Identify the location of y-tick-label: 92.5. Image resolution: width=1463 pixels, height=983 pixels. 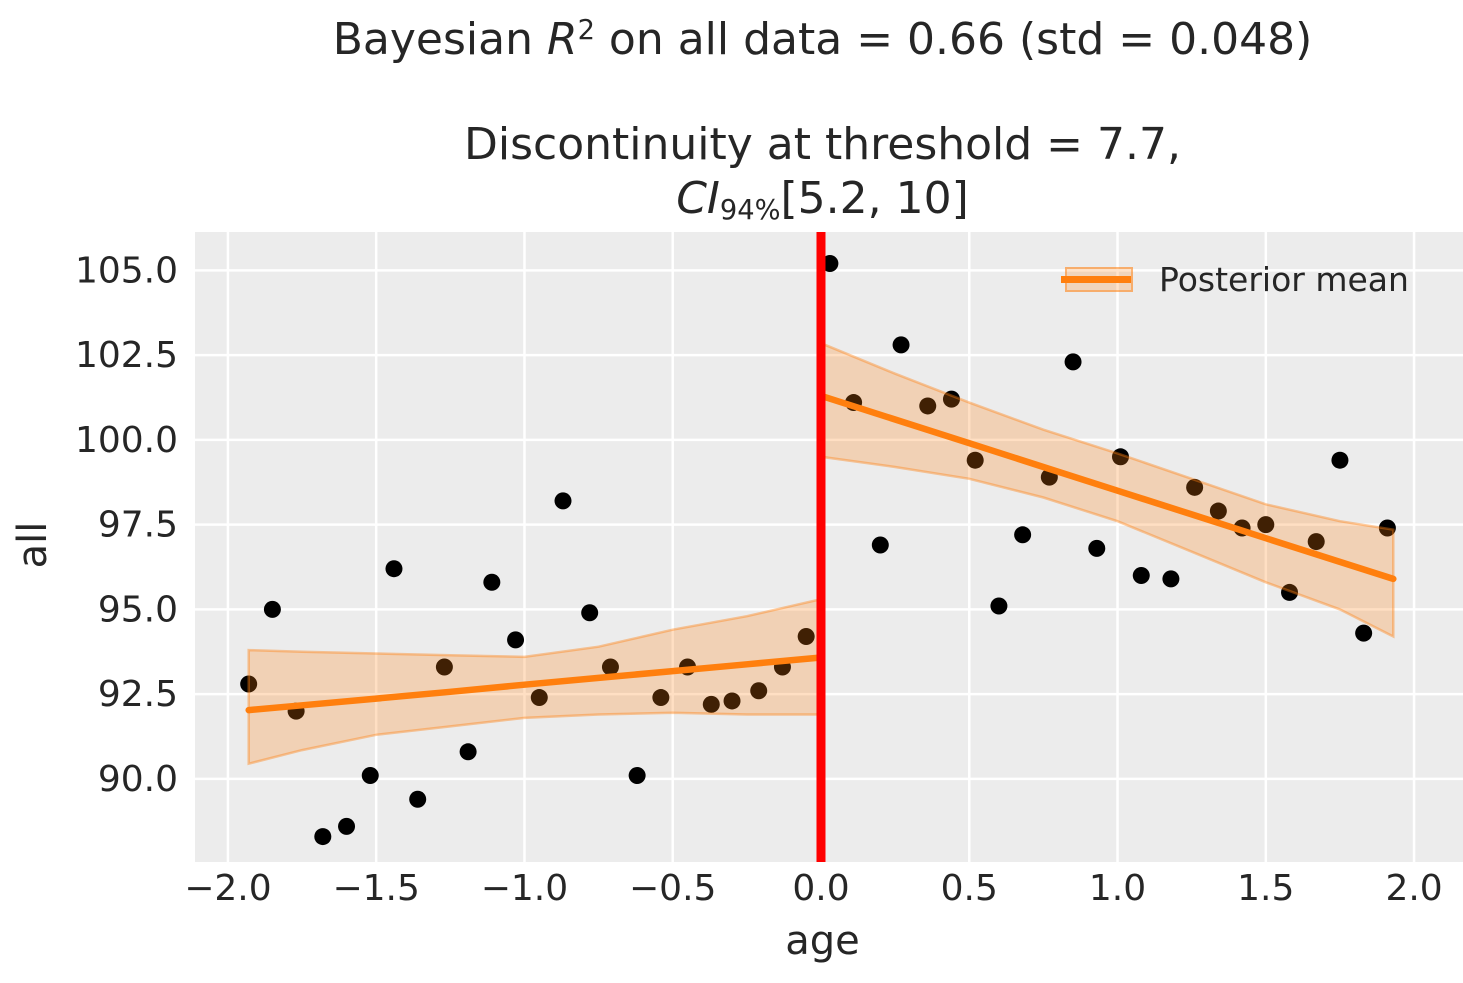
(138, 694).